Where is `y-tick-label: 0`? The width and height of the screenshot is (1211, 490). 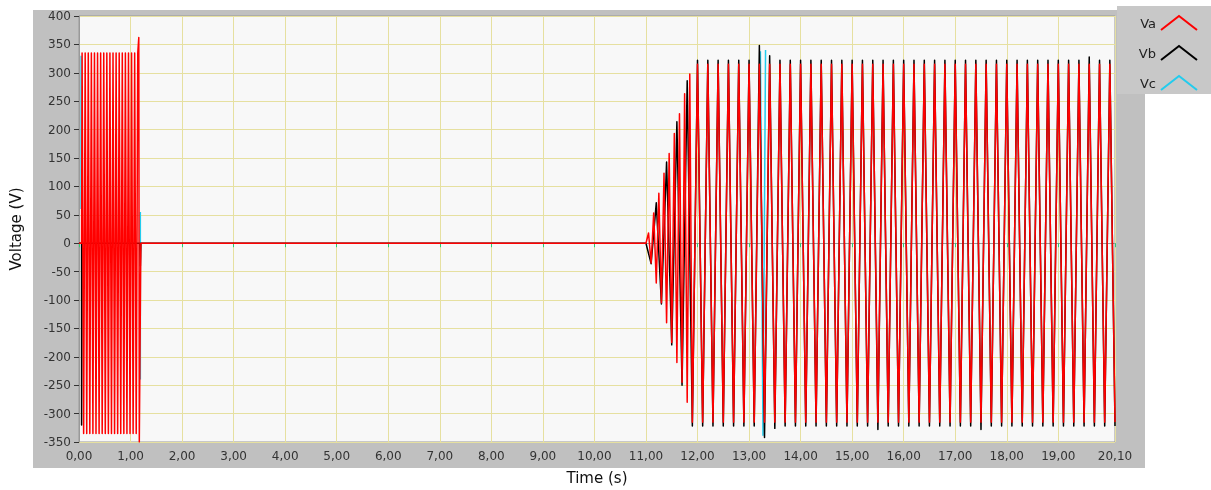
y-tick-label: 0 is located at coordinates (67, 243).